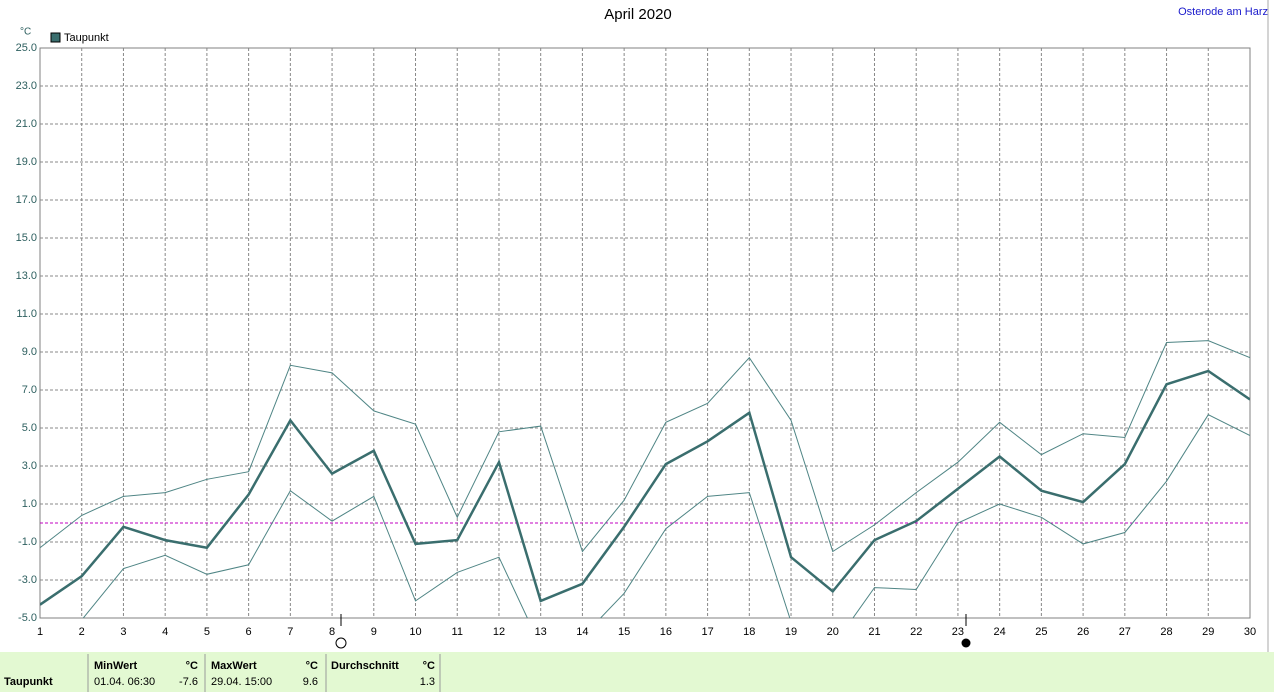 This screenshot has height=697, width=1274. Describe the element at coordinates (916, 632) in the screenshot. I see `x-tick-label: 22` at that location.